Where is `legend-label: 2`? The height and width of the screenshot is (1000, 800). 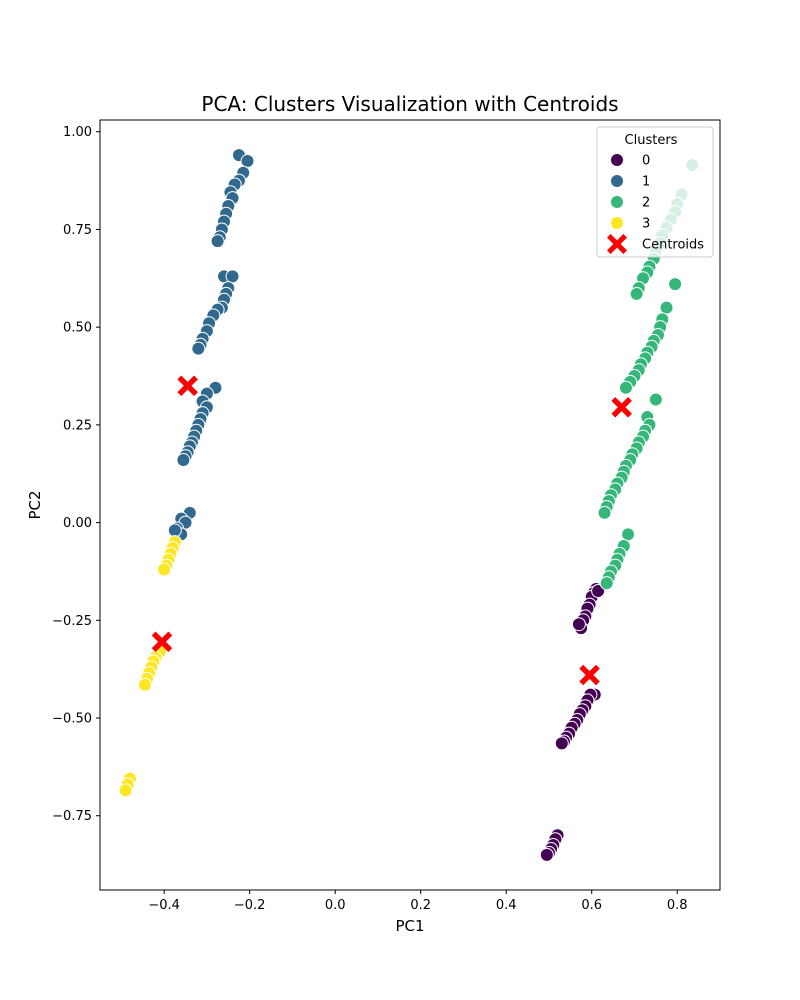
legend-label: 2 is located at coordinates (646, 203).